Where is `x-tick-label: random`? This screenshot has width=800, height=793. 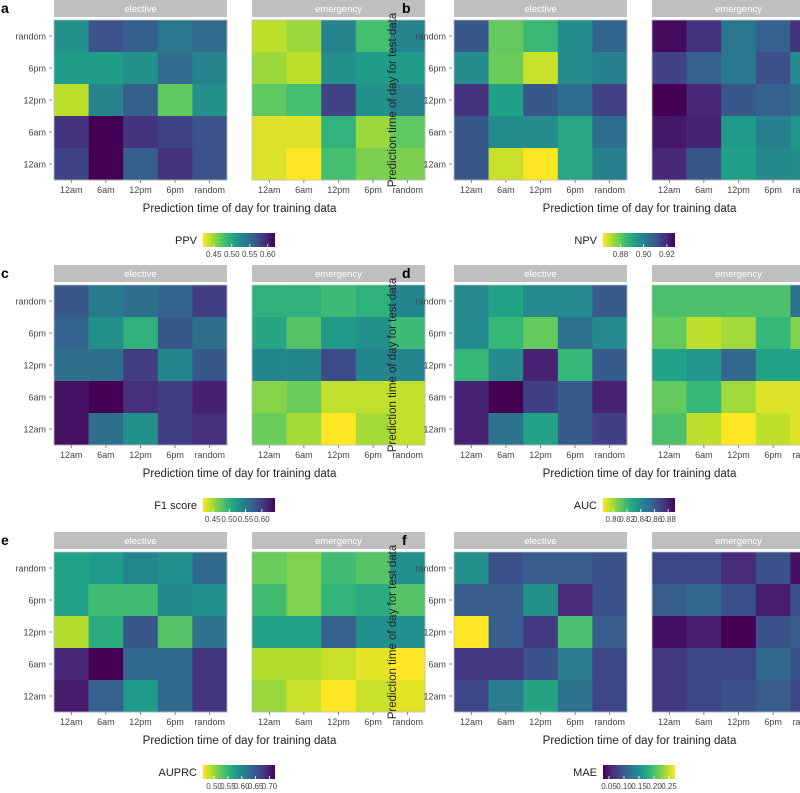
x-tick-label: random is located at coordinates (796, 722).